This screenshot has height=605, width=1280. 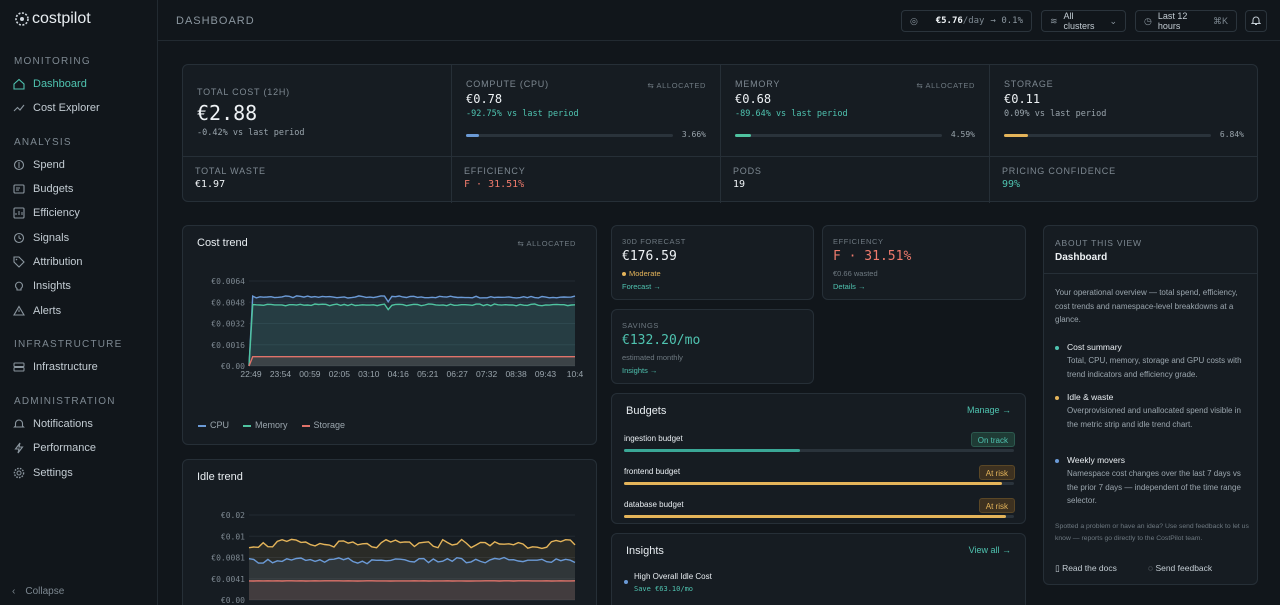 I want to click on sidebar-item-label: Dashboard, so click(x=60, y=84).